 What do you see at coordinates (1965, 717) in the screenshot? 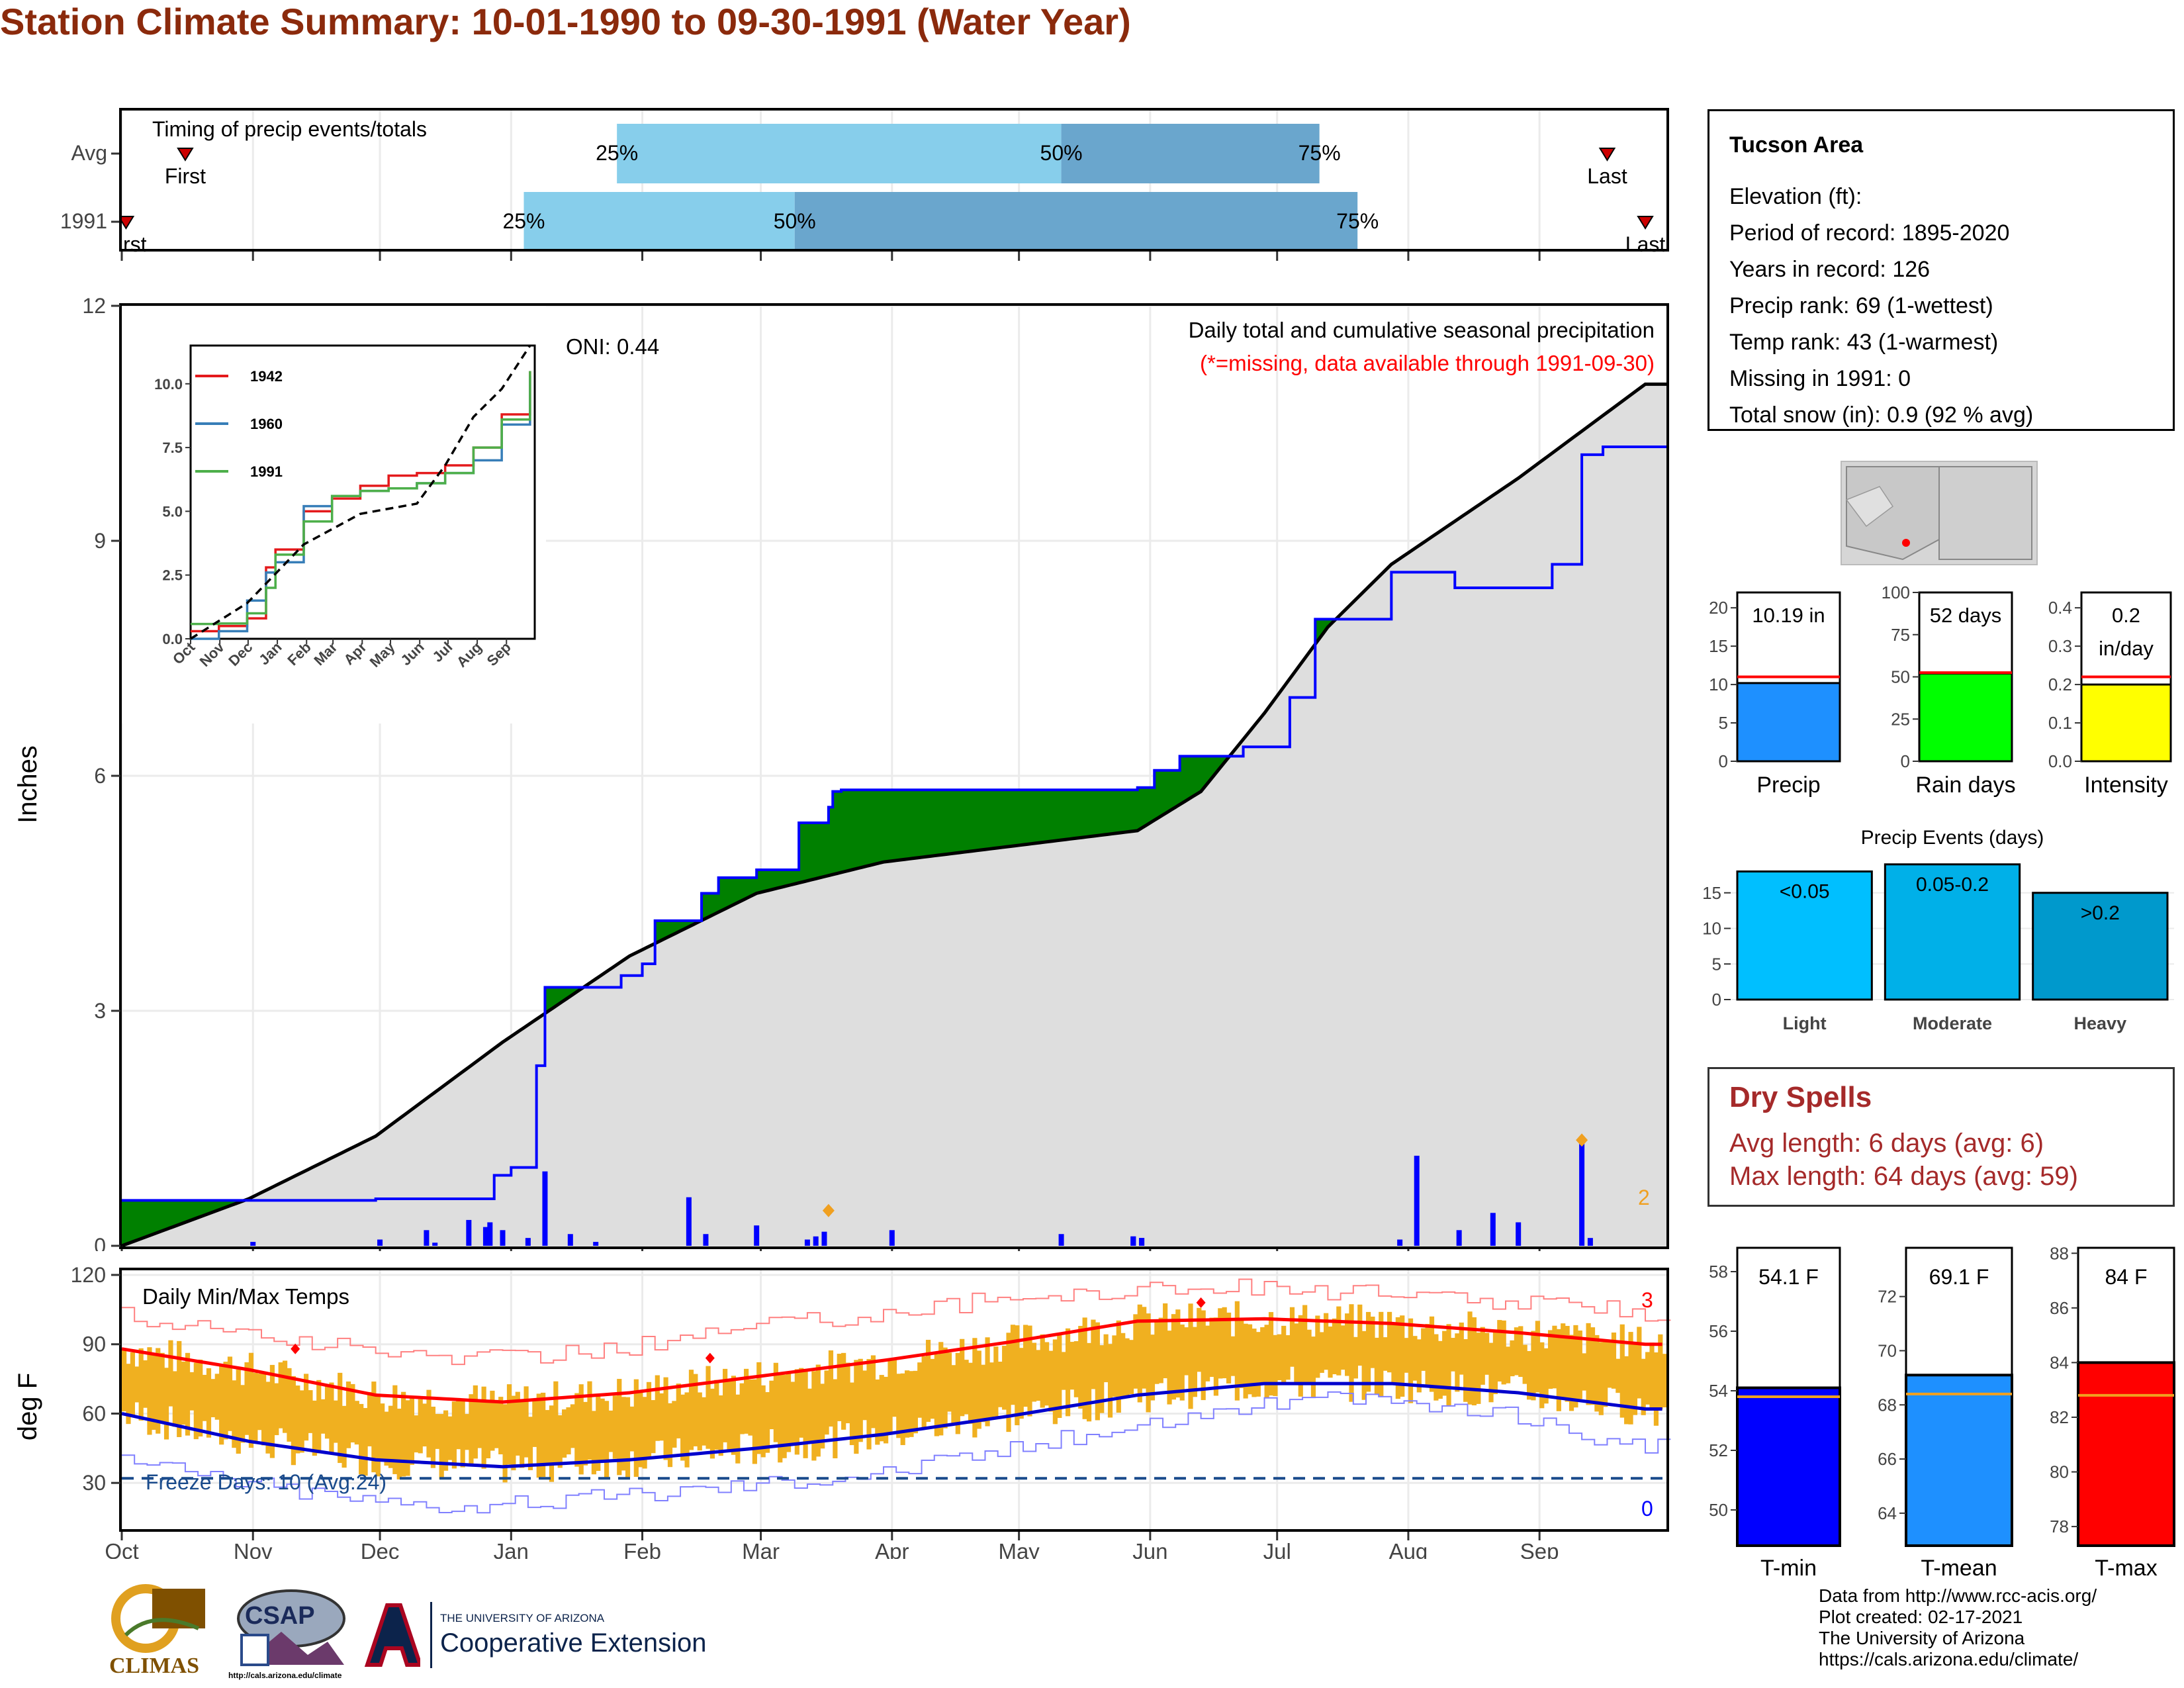
I see `summary-bar-rain-days` at bounding box center [1965, 717].